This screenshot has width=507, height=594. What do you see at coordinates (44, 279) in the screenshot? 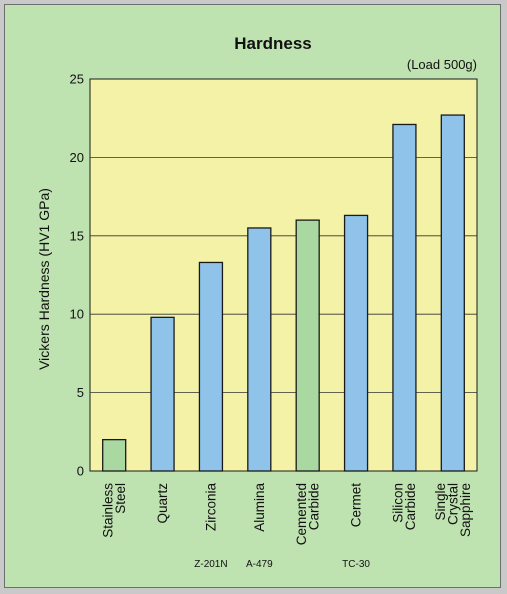
I see `y-axis-label: Vickers Hardness (HV1 GPa)` at bounding box center [44, 279].